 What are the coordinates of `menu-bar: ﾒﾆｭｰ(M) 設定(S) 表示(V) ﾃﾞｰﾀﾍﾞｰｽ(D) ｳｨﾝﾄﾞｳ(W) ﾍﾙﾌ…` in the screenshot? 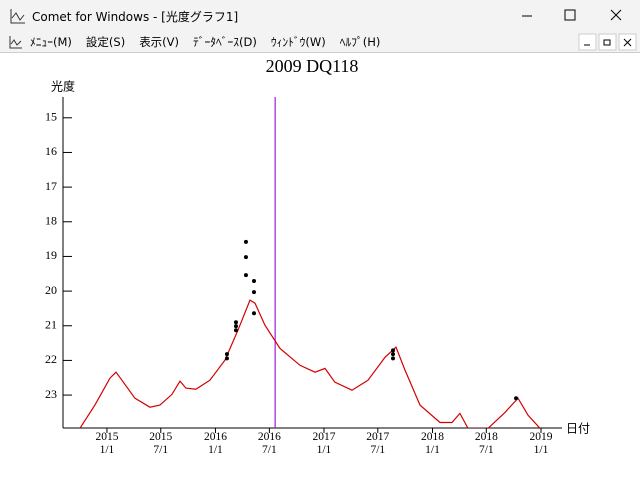 It's located at (320, 42).